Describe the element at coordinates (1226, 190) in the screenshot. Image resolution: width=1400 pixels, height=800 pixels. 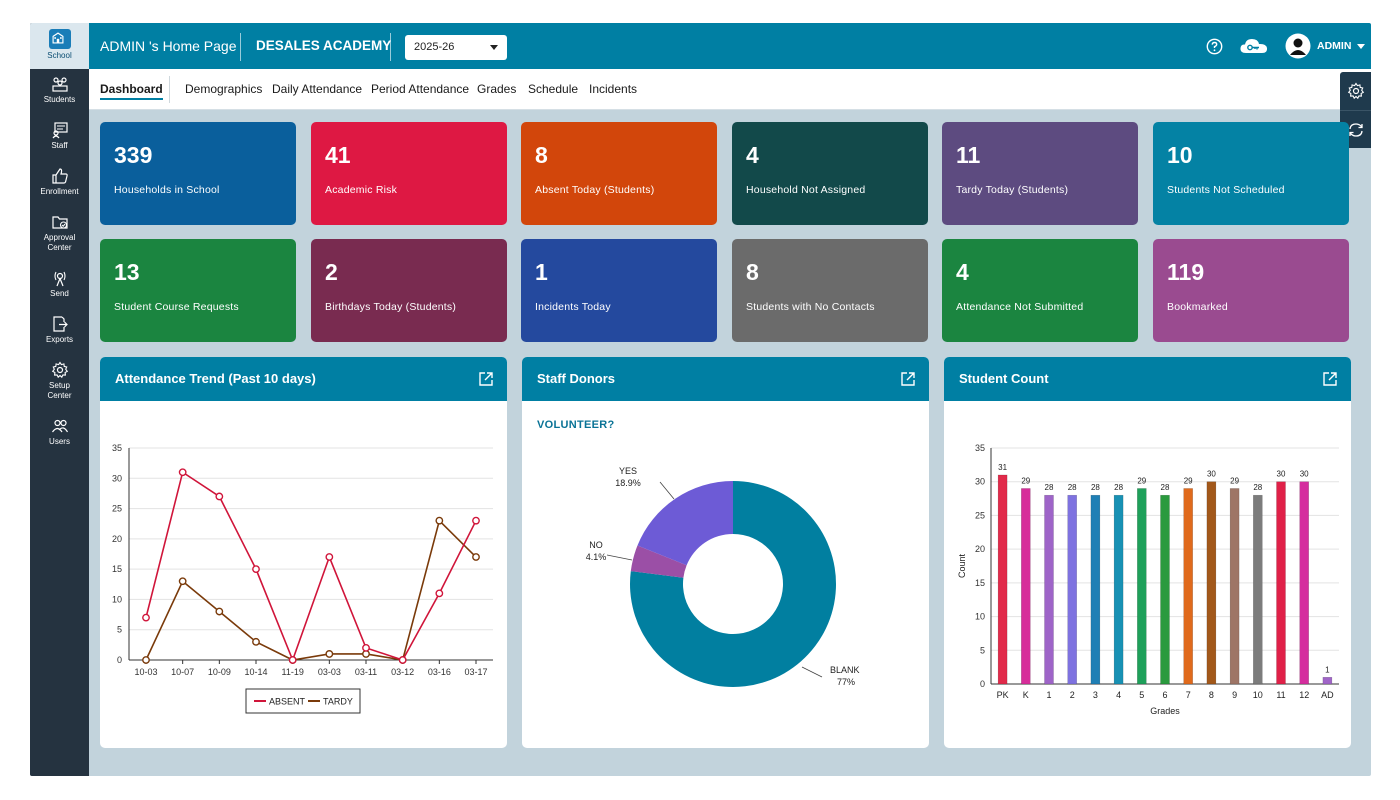
I see `stat-card-label: Students Not Scheduled` at that location.